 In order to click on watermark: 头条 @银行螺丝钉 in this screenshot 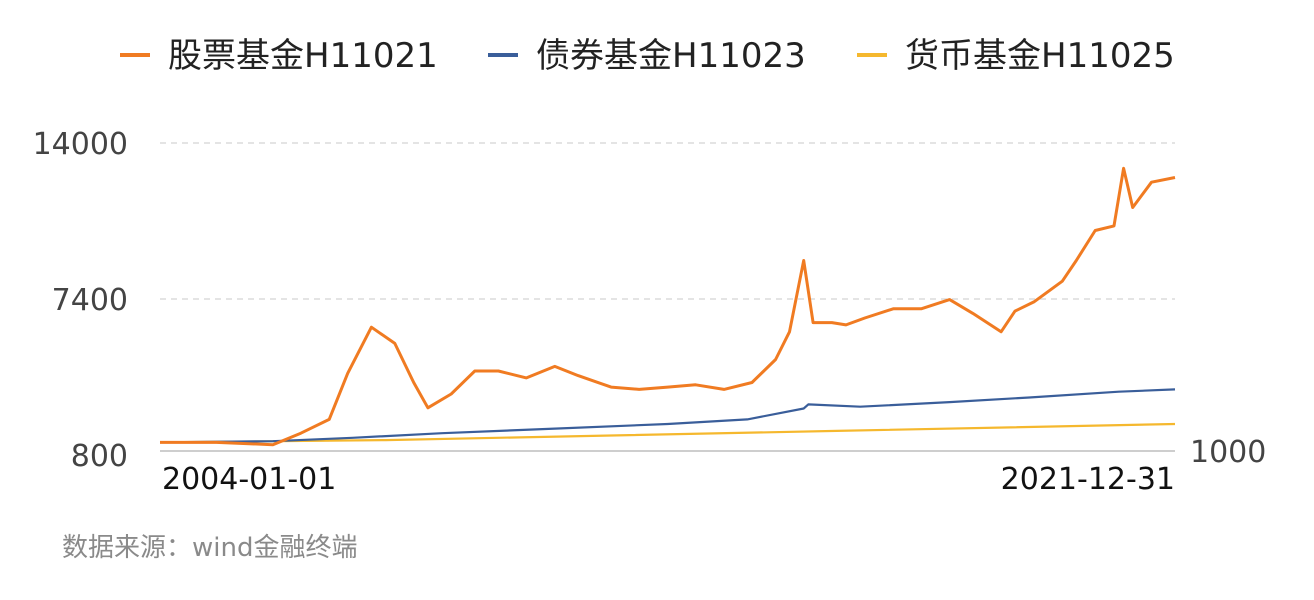, I will do `click(1128, 572)`.